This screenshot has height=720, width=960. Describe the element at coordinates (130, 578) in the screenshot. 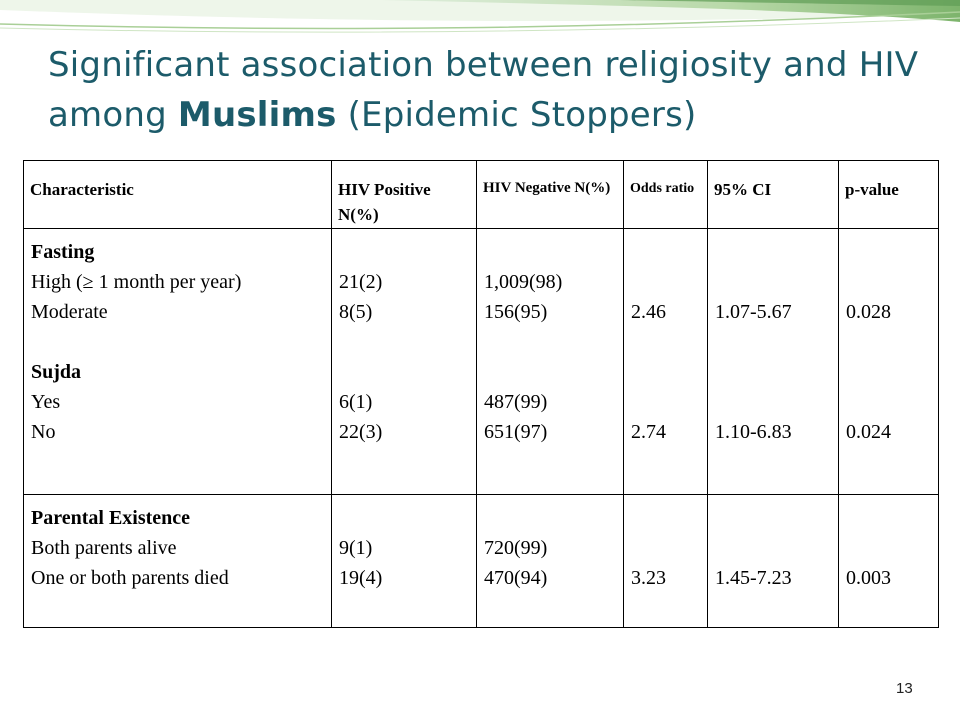

I see `row-label: One or both parents died` at that location.